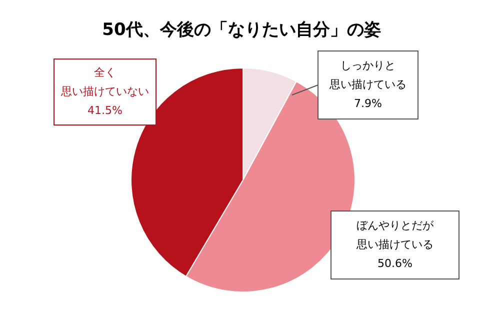  Describe the element at coordinates (241, 30) in the screenshot. I see `chart-title: 50代、今後の「なりたい自分」の姿` at that location.